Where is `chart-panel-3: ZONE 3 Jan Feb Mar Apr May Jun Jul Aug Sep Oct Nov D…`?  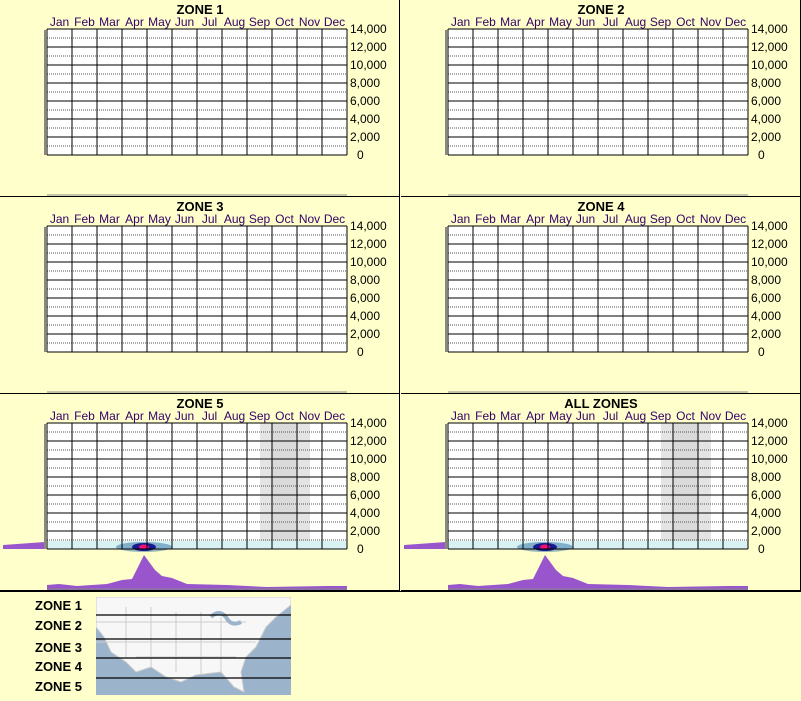
chart-panel-3: ZONE 3 Jan Feb Mar Apr May Jun Jul Aug Sep Oct Nov D… is located at coordinates (200, 295).